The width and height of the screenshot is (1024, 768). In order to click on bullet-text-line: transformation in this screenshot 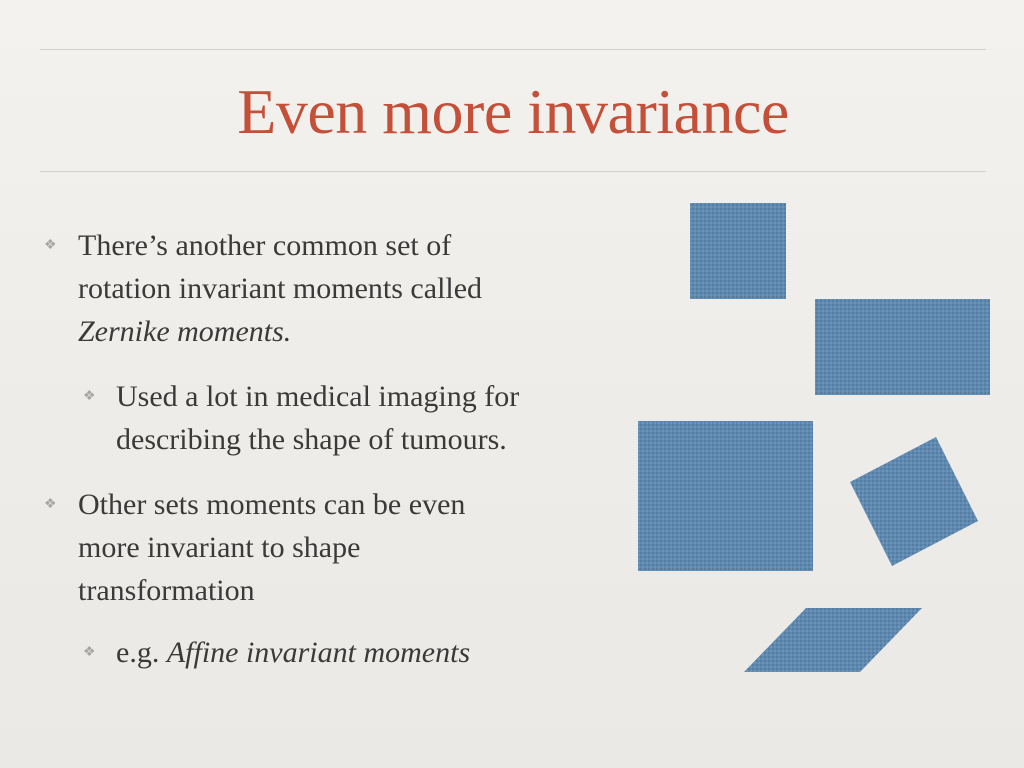, I will do `click(166, 590)`.